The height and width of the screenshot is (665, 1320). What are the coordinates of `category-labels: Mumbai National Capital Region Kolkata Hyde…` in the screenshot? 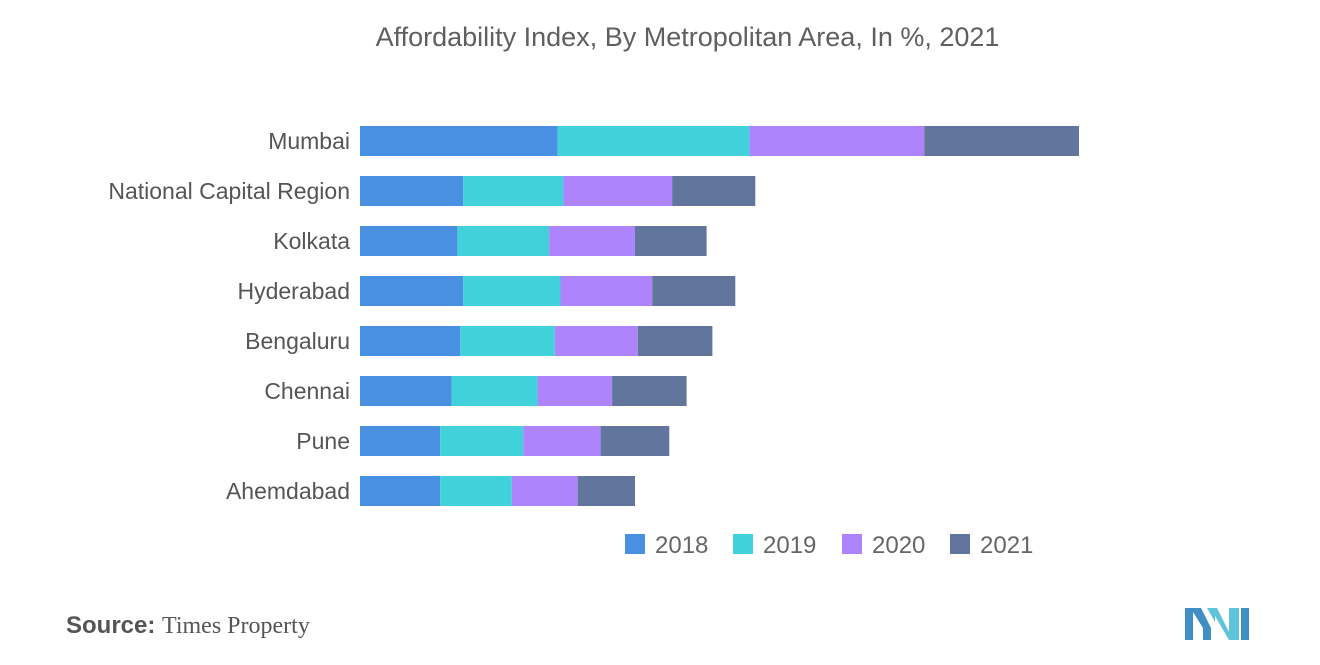 It's located at (229, 316).